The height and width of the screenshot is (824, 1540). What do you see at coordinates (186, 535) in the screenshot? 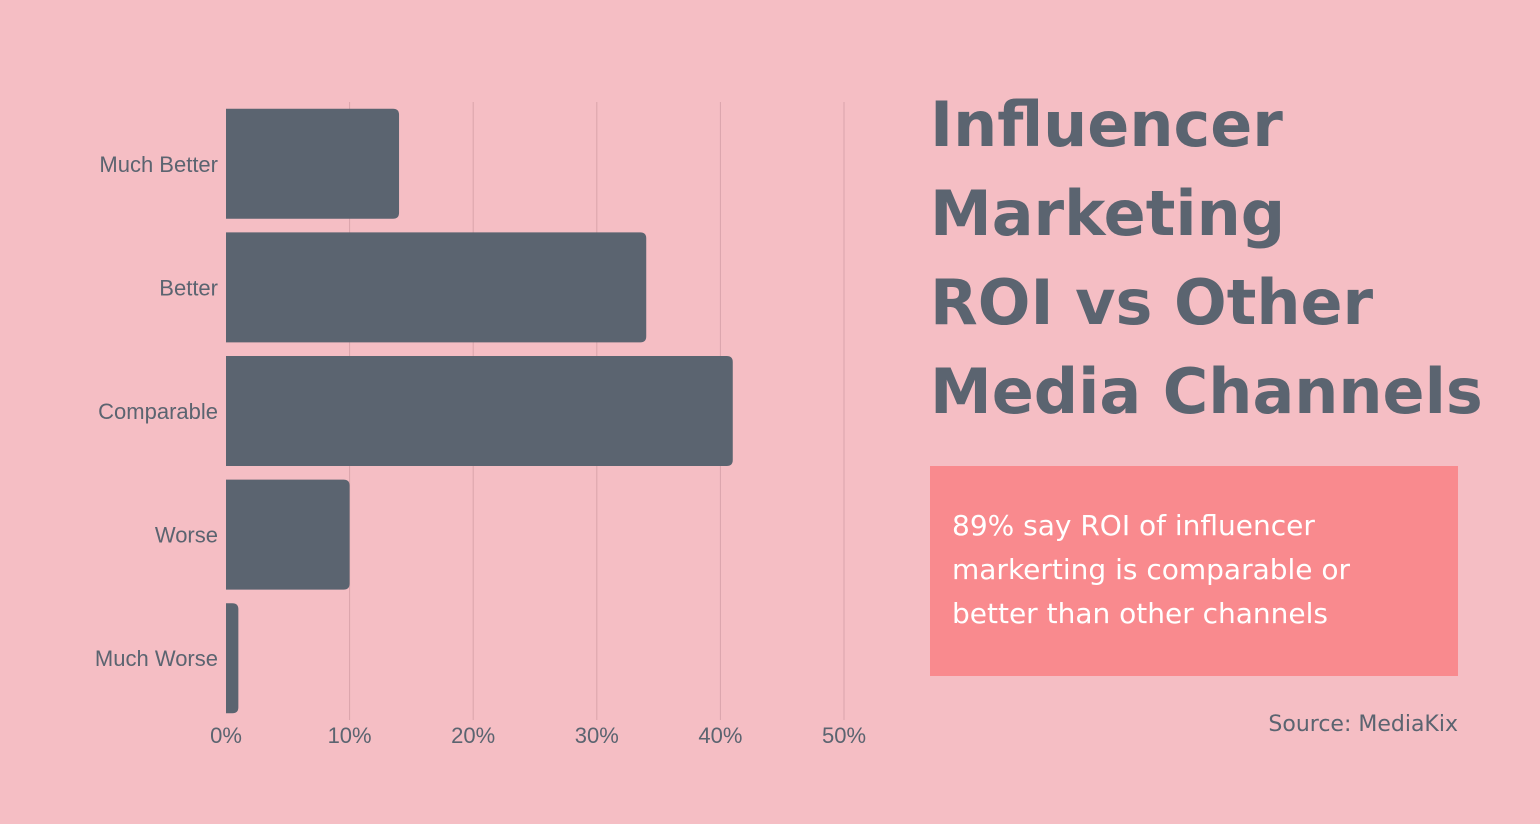
I see `category-label: Worse` at bounding box center [186, 535].